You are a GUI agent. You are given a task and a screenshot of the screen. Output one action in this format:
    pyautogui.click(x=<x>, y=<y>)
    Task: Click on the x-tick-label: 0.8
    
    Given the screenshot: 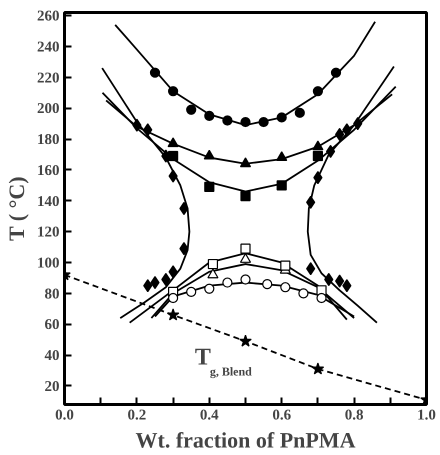 What is the action you would take?
    pyautogui.click(x=354, y=416)
    